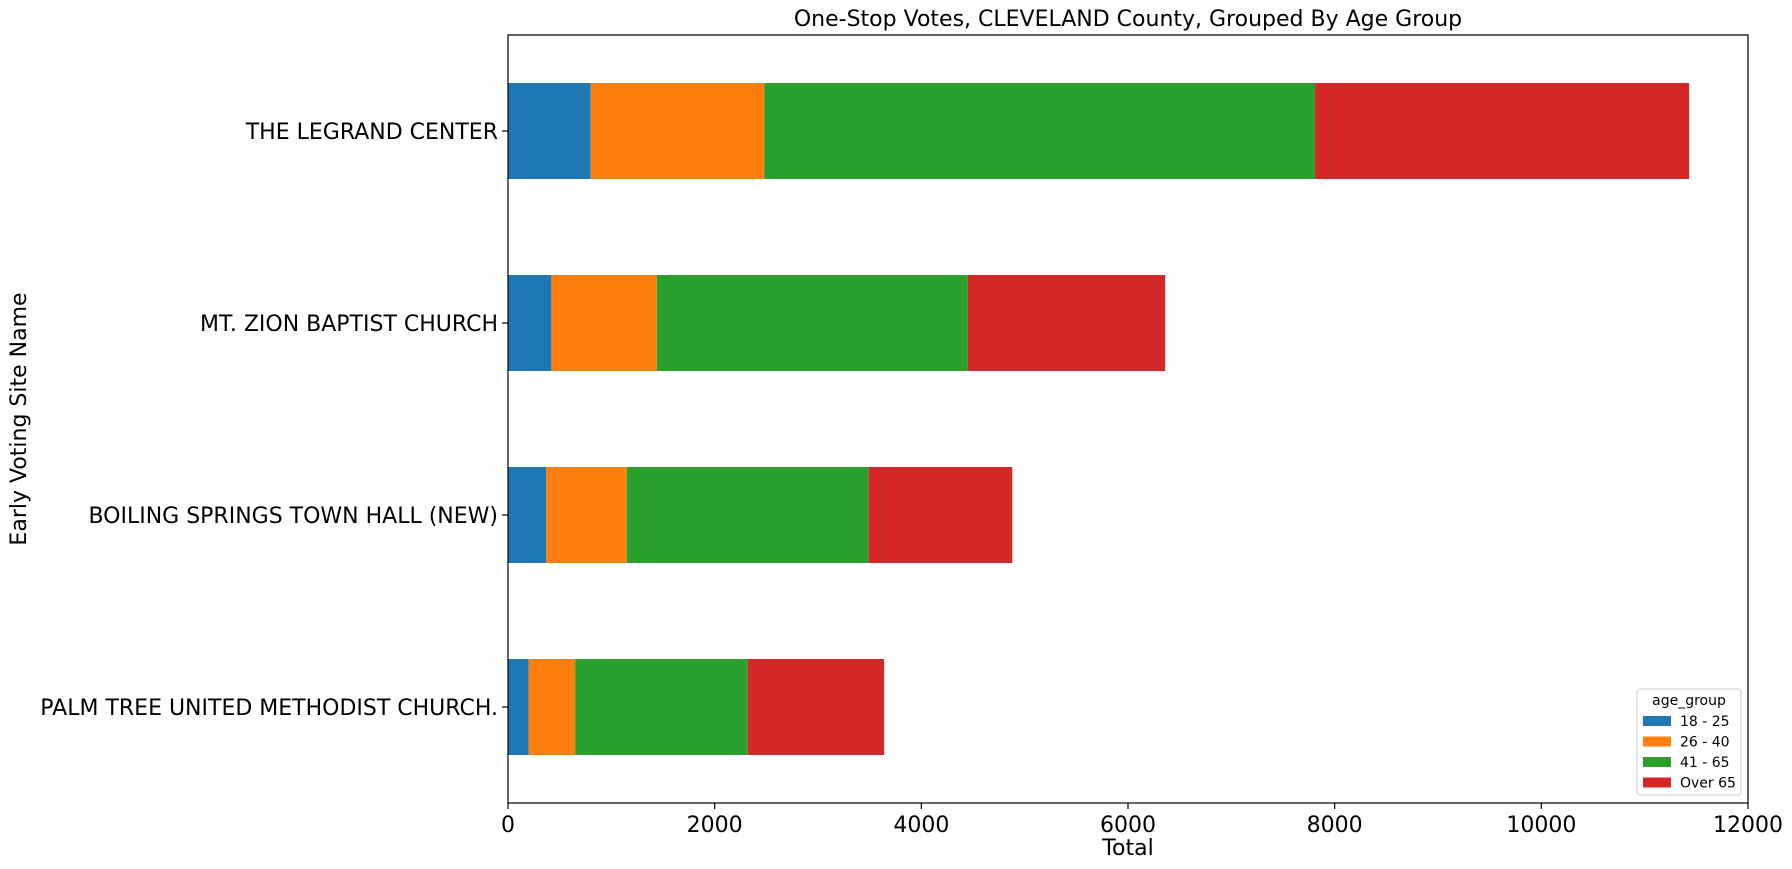 The height and width of the screenshot is (869, 1792). Describe the element at coordinates (508, 825) in the screenshot. I see `x-tick-label: 0` at that location.